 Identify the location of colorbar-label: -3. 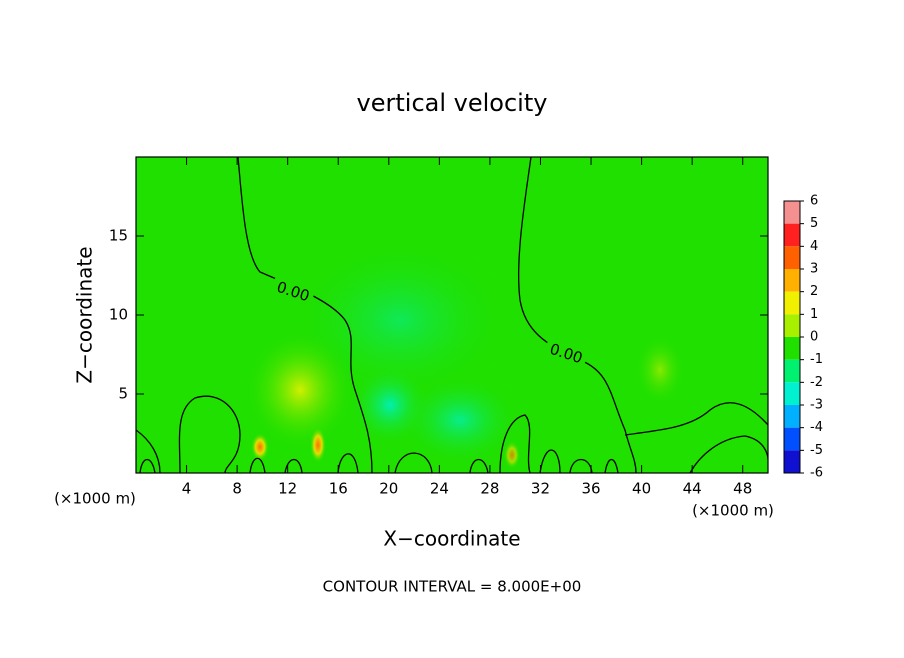
(816, 405).